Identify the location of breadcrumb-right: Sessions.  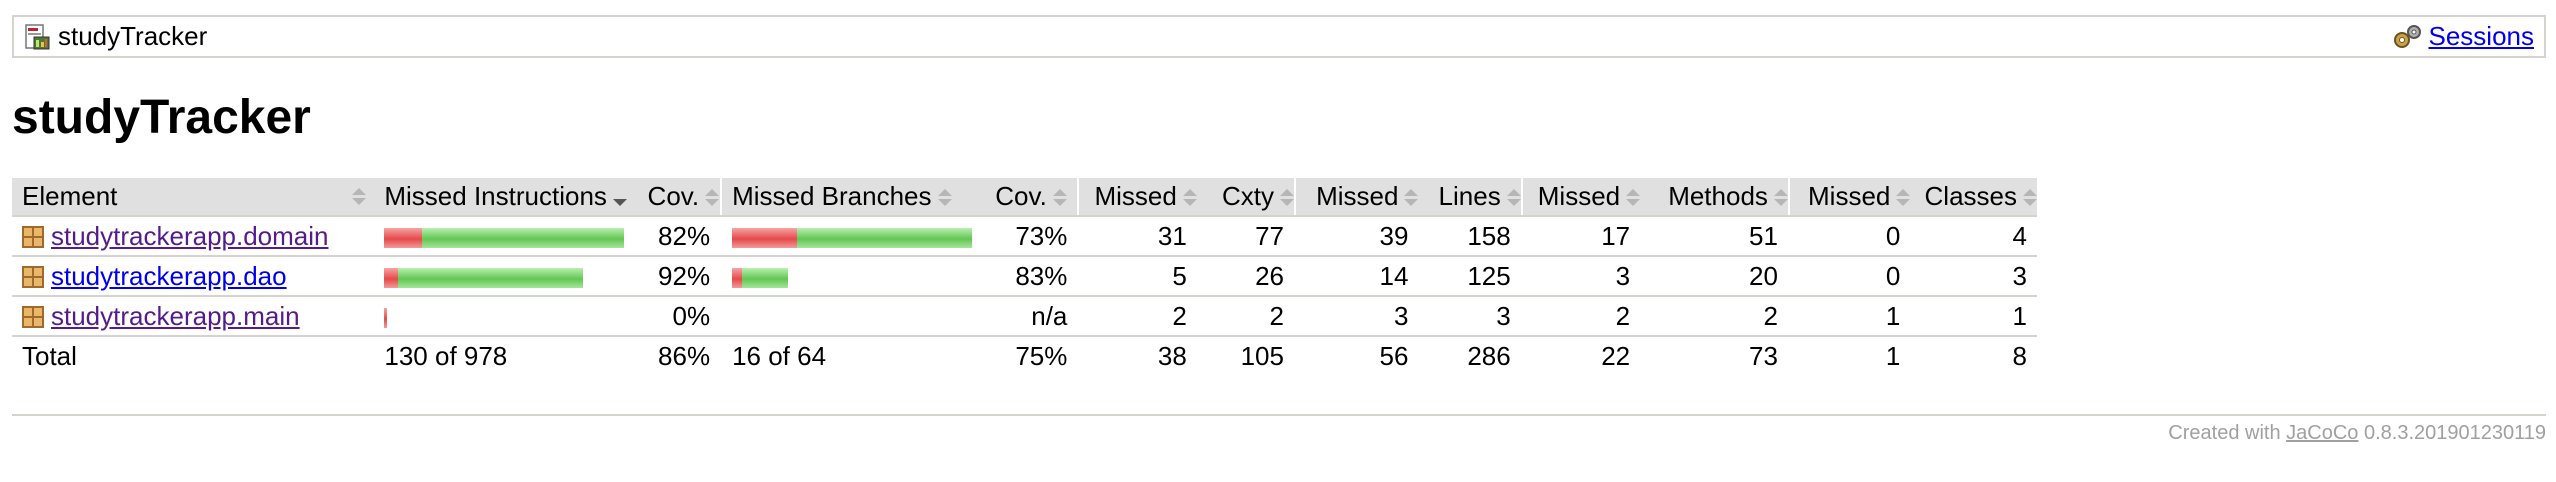
(2463, 36).